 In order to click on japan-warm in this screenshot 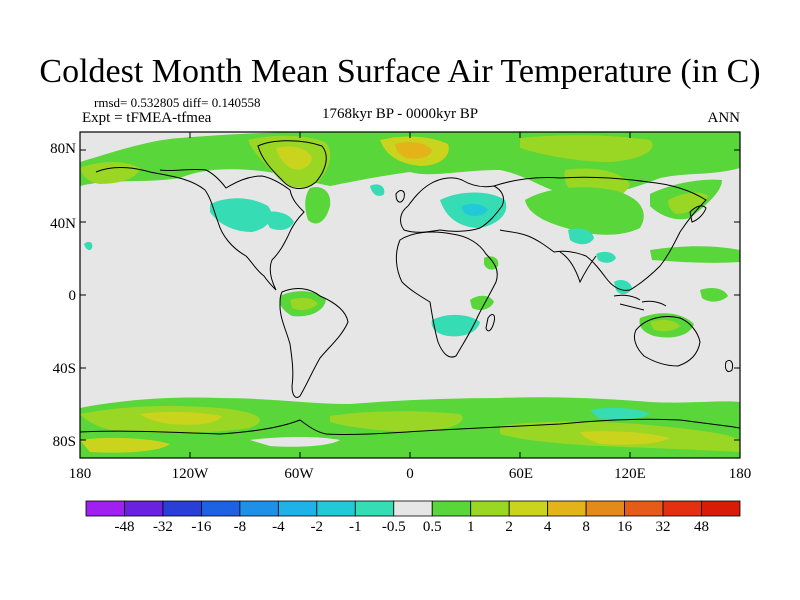, I will do `click(688, 203)`.